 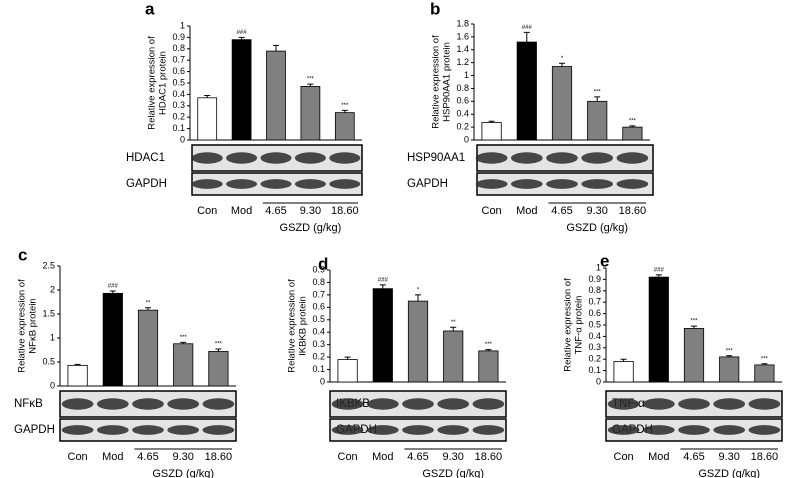 I want to click on y-tick-label: 1.6, so click(x=462, y=36).